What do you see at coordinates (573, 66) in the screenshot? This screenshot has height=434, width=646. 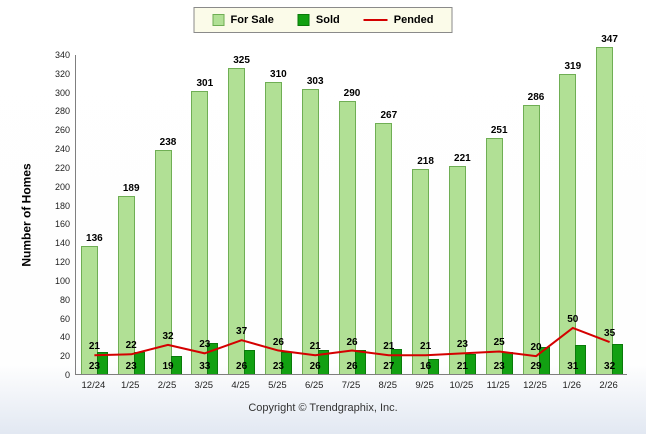 I see `for-sale-value-label: 319` at bounding box center [573, 66].